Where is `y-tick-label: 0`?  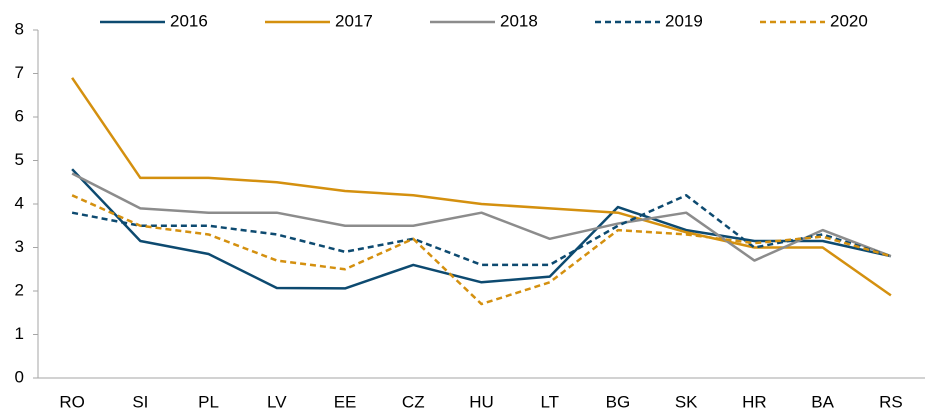 y-tick-label: 0 is located at coordinates (19, 376).